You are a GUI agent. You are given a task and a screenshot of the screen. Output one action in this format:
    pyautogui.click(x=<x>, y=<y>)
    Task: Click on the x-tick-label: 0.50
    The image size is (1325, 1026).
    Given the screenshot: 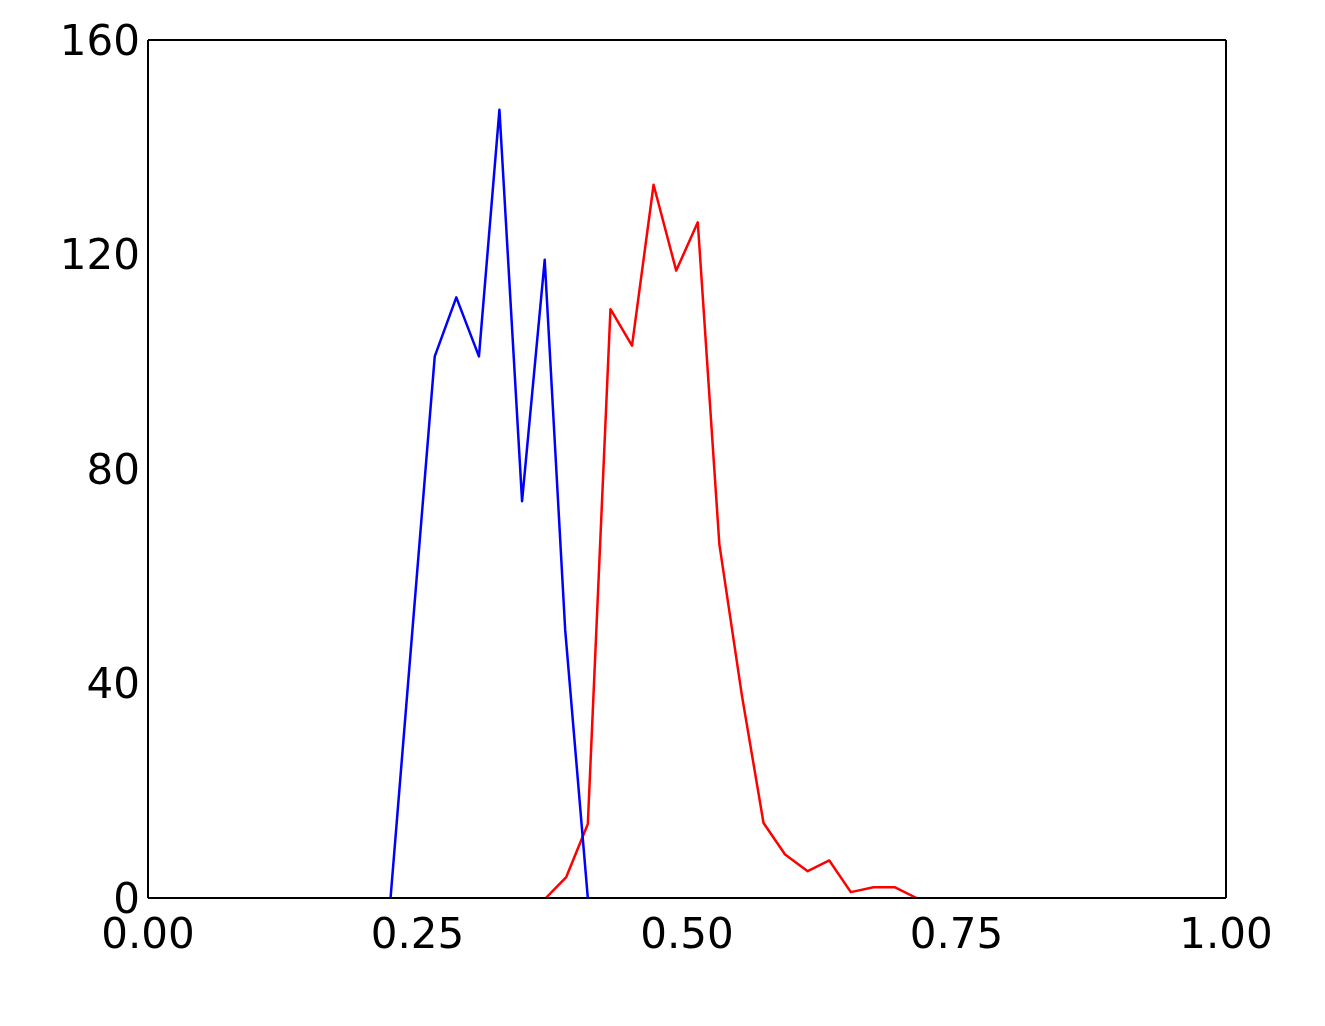 What is the action you would take?
    pyautogui.click(x=687, y=933)
    